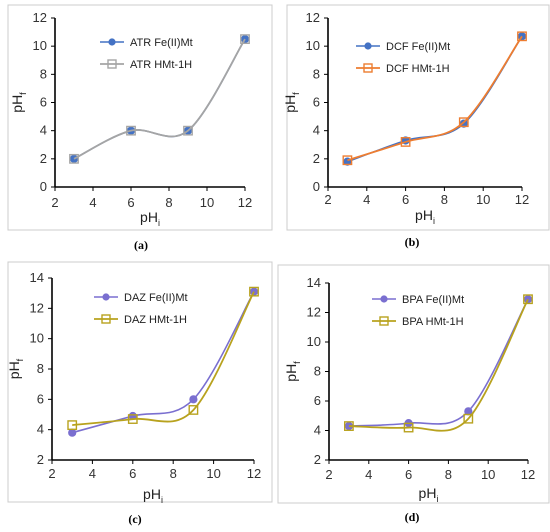  I want to click on legend-label-2: BPA HMt-1H, so click(433, 322).